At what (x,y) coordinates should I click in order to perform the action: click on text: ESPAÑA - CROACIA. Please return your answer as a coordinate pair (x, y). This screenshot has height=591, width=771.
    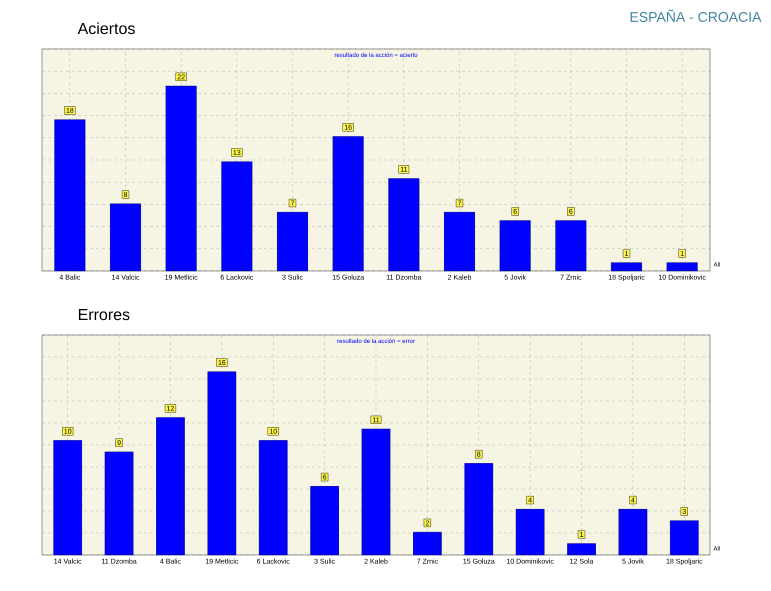
    Looking at the image, I should click on (696, 16).